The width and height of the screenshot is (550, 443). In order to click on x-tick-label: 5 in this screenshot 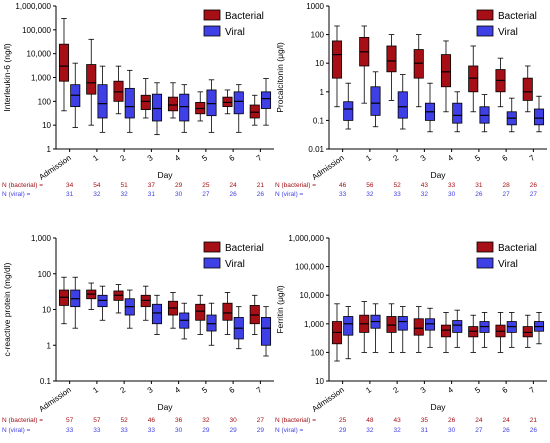, I will do `click(204, 158)`.